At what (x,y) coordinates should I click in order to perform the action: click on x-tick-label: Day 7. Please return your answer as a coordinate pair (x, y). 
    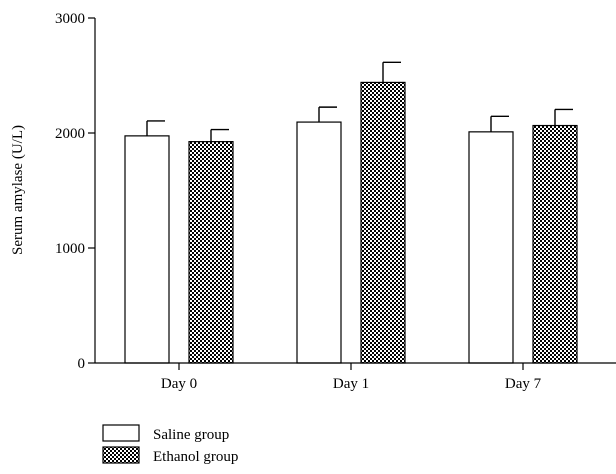
    Looking at the image, I should click on (523, 384).